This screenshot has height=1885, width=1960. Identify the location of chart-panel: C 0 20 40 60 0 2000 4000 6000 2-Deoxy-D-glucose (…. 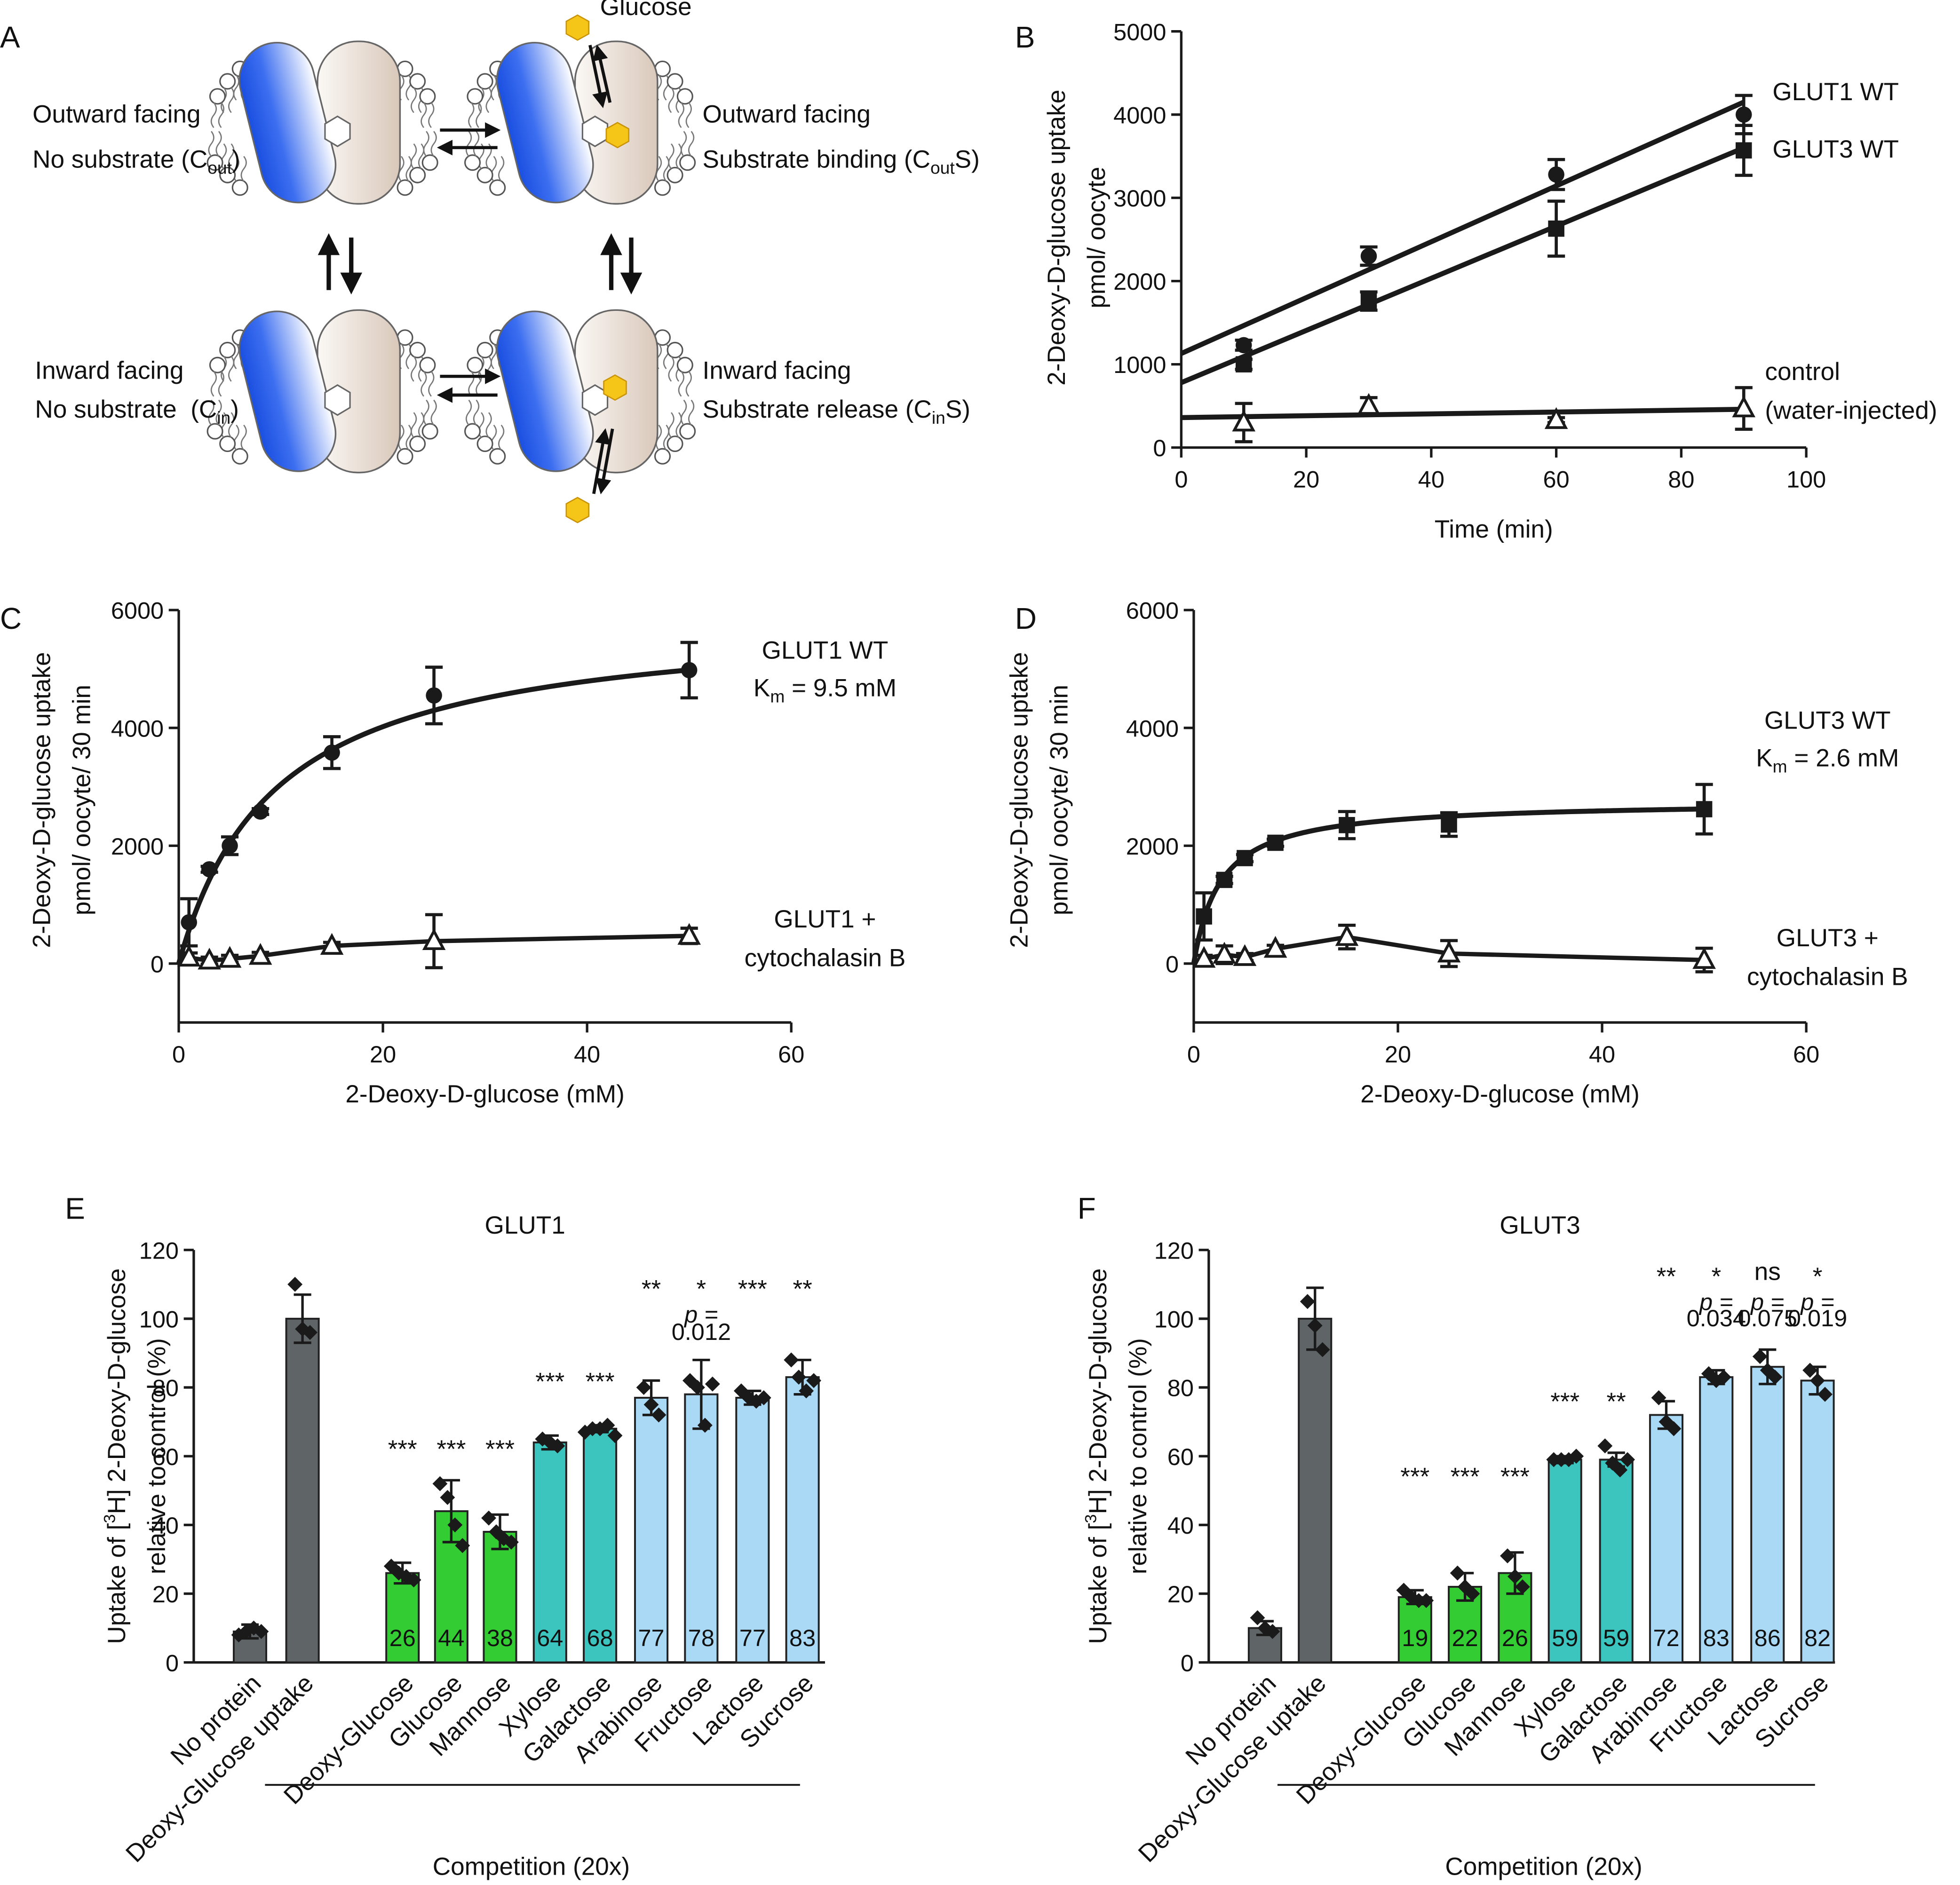
(453, 852).